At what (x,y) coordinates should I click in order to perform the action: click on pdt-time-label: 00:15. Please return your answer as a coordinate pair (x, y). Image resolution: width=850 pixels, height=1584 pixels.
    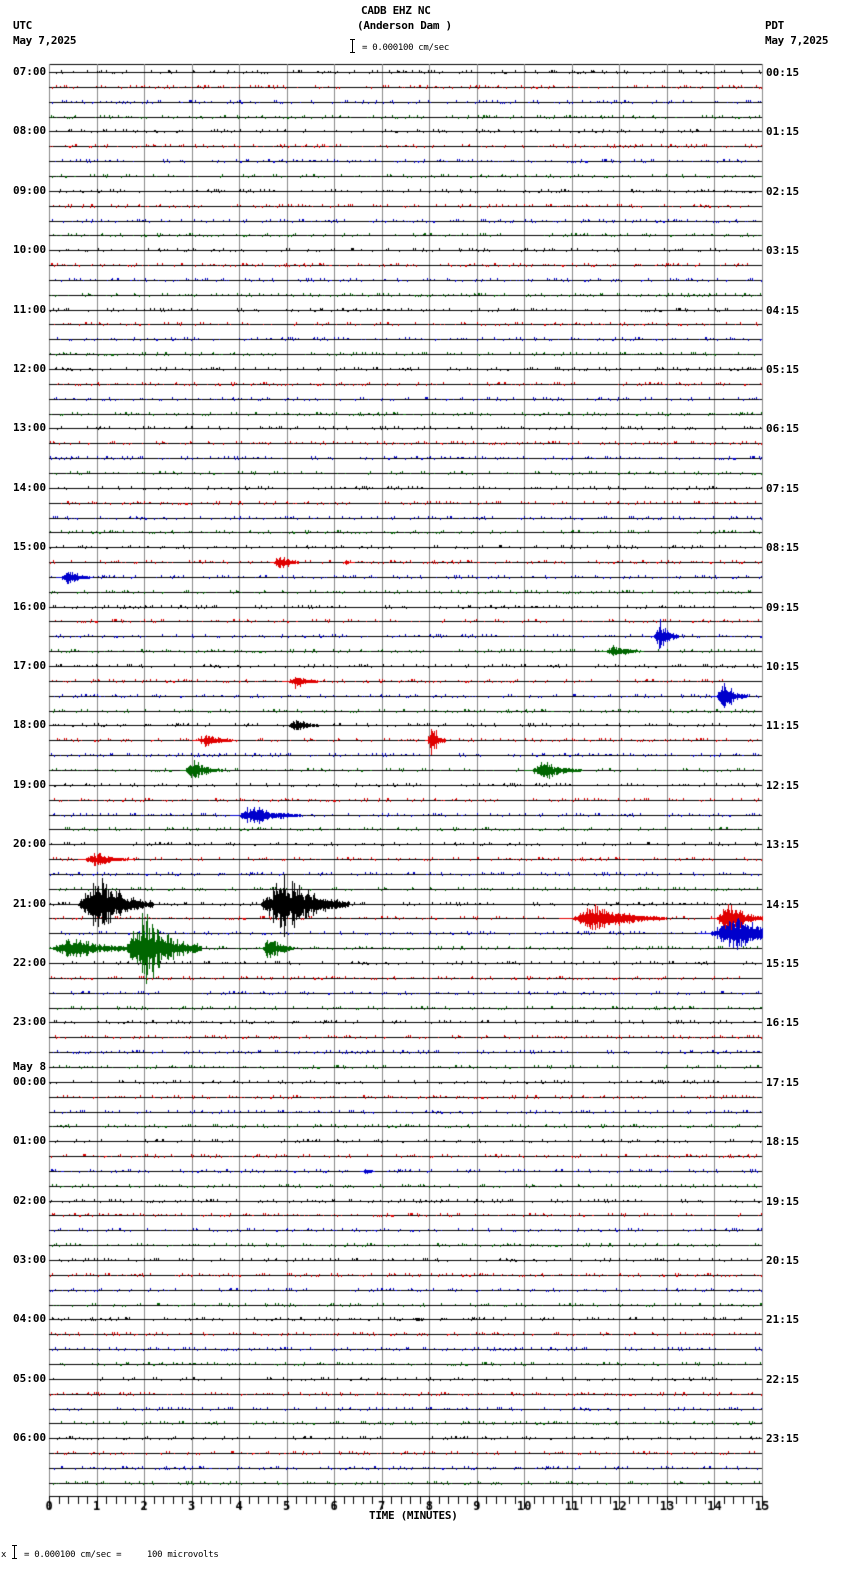
    Looking at the image, I should click on (783, 72).